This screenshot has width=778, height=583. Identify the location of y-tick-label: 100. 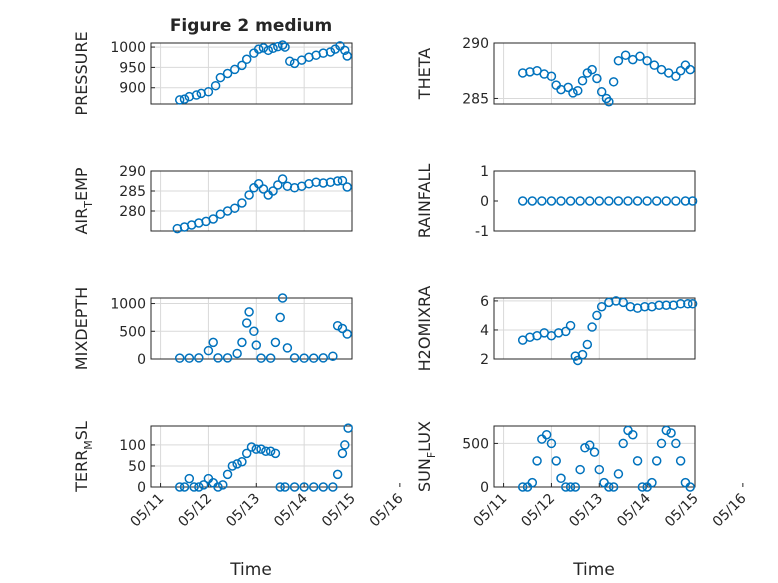
(132, 446).